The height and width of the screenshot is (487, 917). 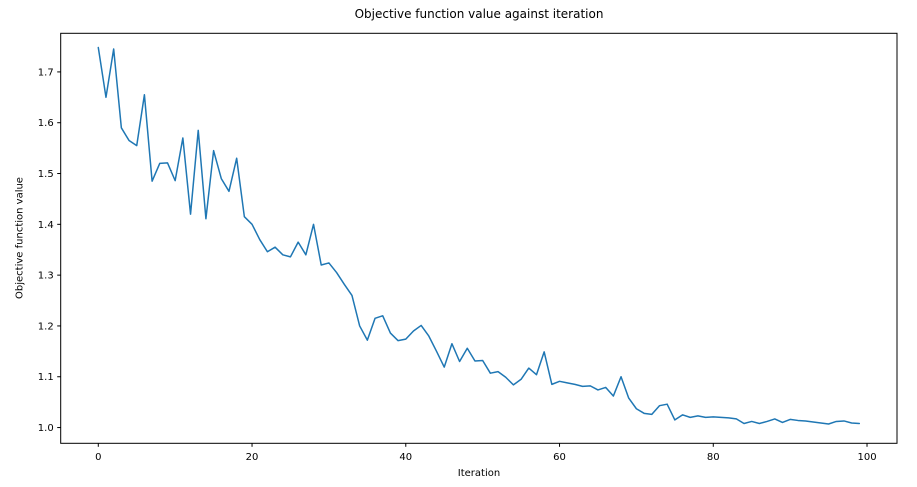 I want to click on y-tick-label: 1.6, so click(x=46, y=123).